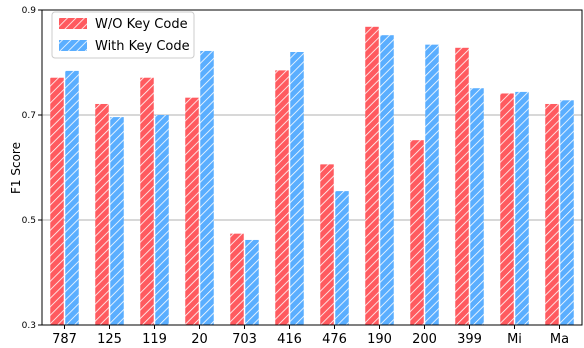 This screenshot has width=584, height=348. I want to click on y-tick-label: 0.7, so click(29, 116).